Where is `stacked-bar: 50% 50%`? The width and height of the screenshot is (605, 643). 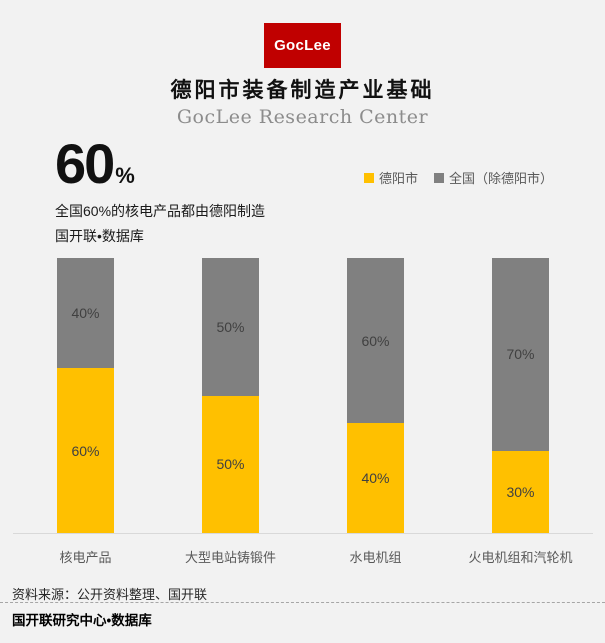
stacked-bar: 50% 50% is located at coordinates (230, 395).